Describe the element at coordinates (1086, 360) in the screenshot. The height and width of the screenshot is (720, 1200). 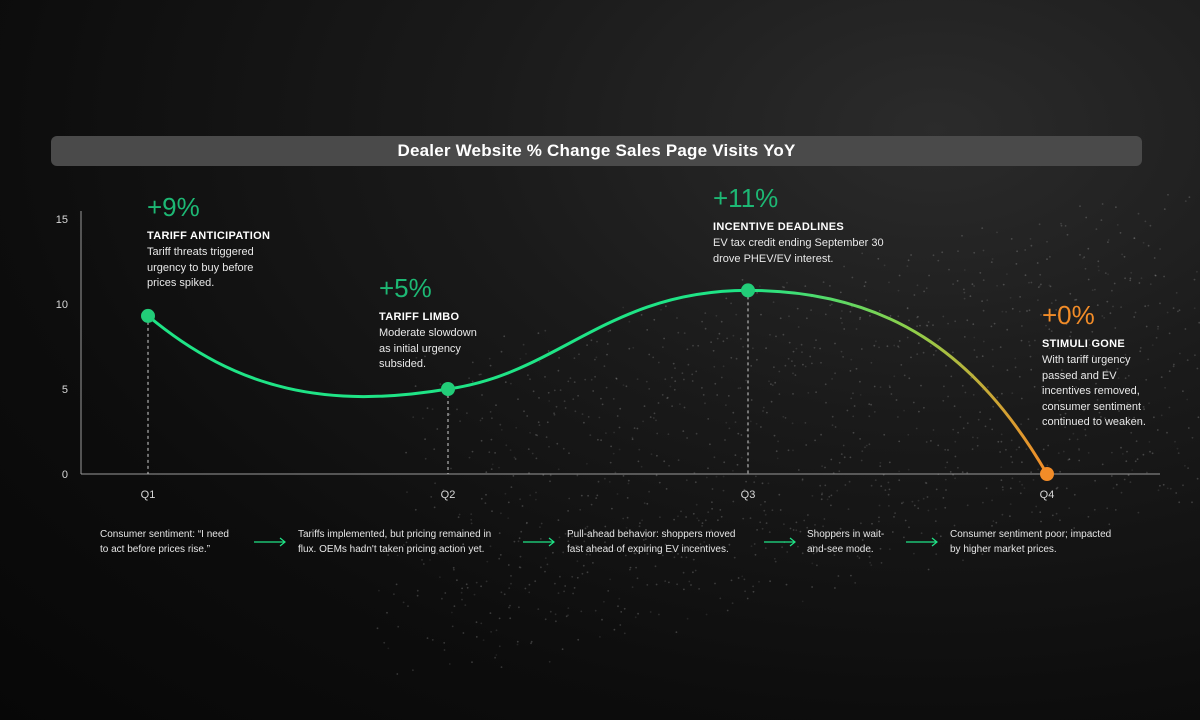
I see `desc-line: With tariff urgency` at that location.